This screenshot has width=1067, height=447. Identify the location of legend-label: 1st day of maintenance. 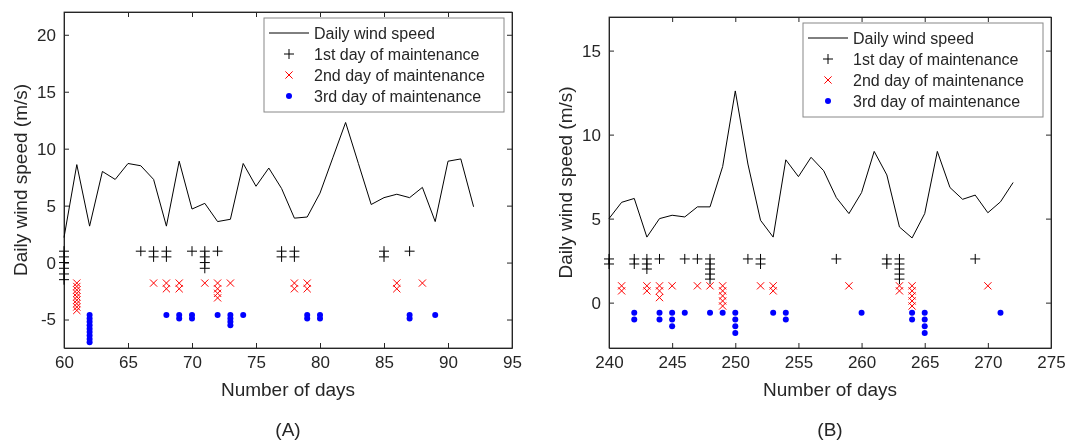
(397, 54).